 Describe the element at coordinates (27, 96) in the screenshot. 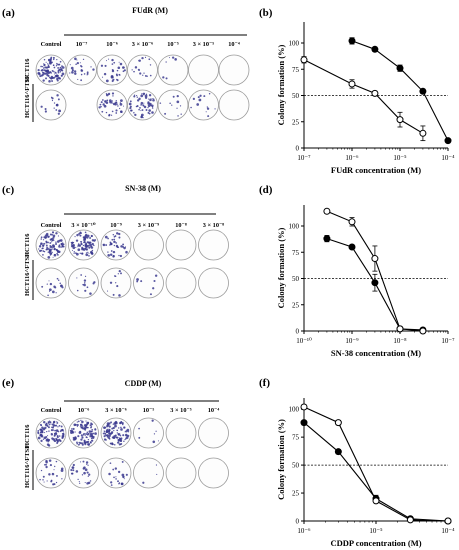

I see `row-label-control: HCT116^FTSF` at that location.